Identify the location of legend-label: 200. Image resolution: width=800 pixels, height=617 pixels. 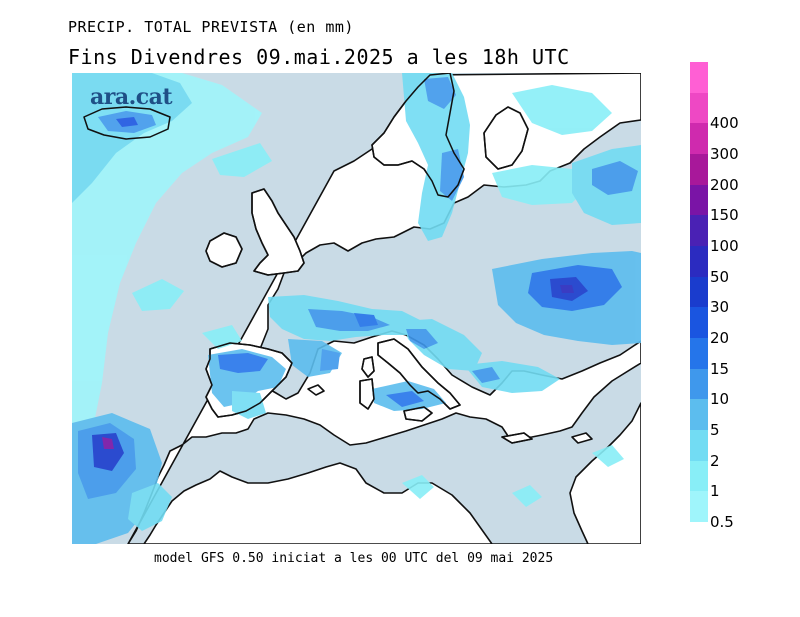
(724, 184).